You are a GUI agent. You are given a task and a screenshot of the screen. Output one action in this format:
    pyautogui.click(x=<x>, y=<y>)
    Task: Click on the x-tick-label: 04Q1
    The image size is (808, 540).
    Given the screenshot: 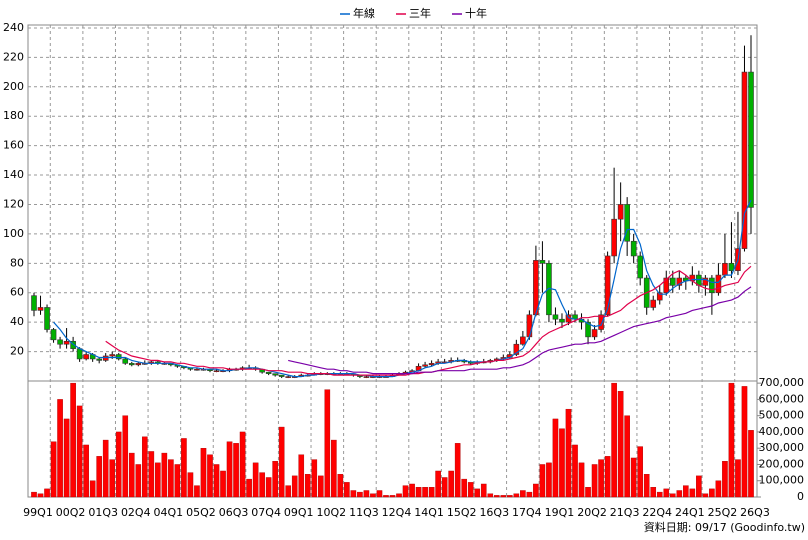 What is the action you would take?
    pyautogui.click(x=169, y=512)
    